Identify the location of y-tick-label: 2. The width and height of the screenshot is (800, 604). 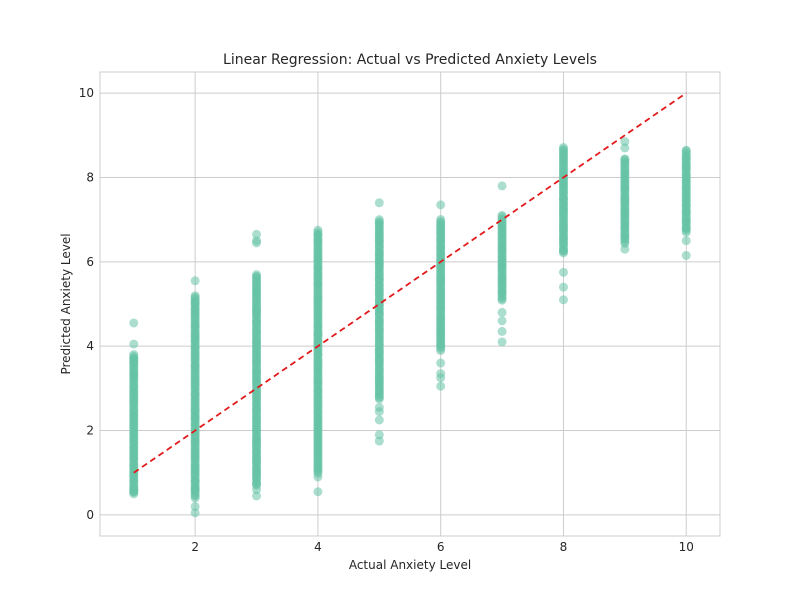
(90, 431).